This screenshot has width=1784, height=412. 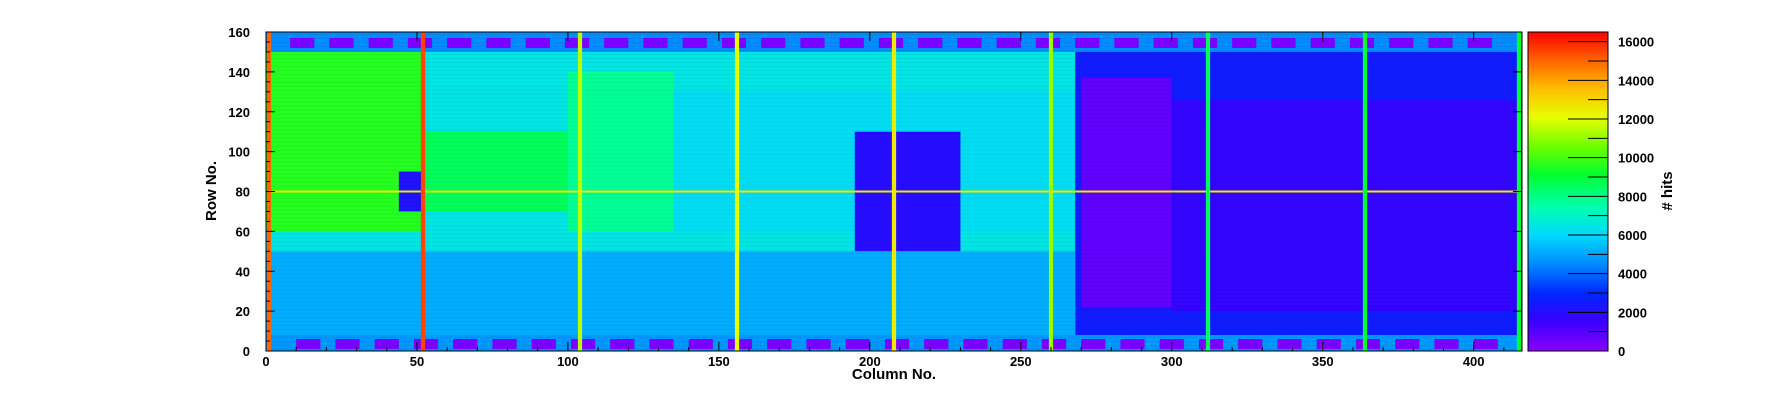 What do you see at coordinates (211, 191) in the screenshot?
I see `y-axis-title: Row No.` at bounding box center [211, 191].